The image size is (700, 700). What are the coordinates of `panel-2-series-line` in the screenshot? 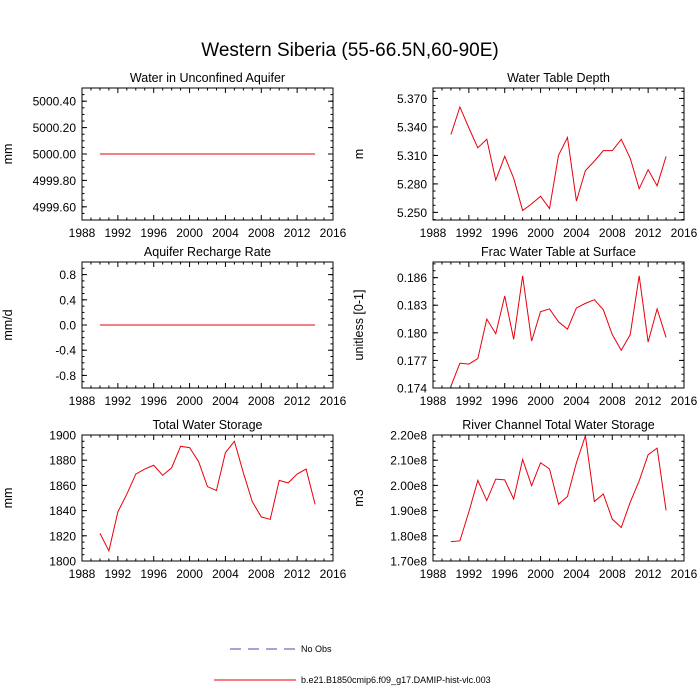 It's located at (558, 158).